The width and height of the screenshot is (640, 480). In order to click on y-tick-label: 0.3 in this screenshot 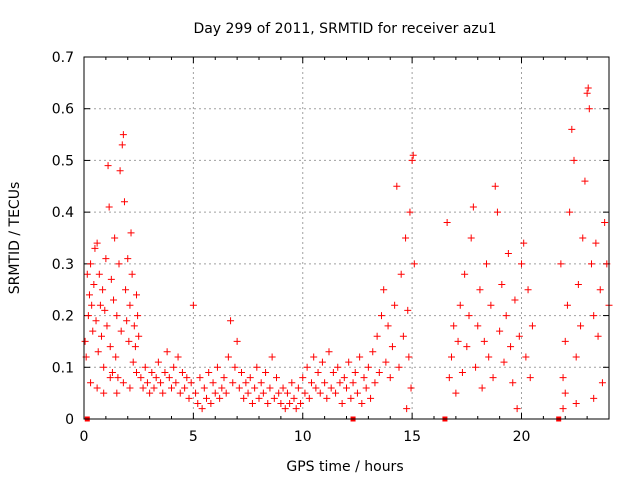, I will do `click(63, 265)`.